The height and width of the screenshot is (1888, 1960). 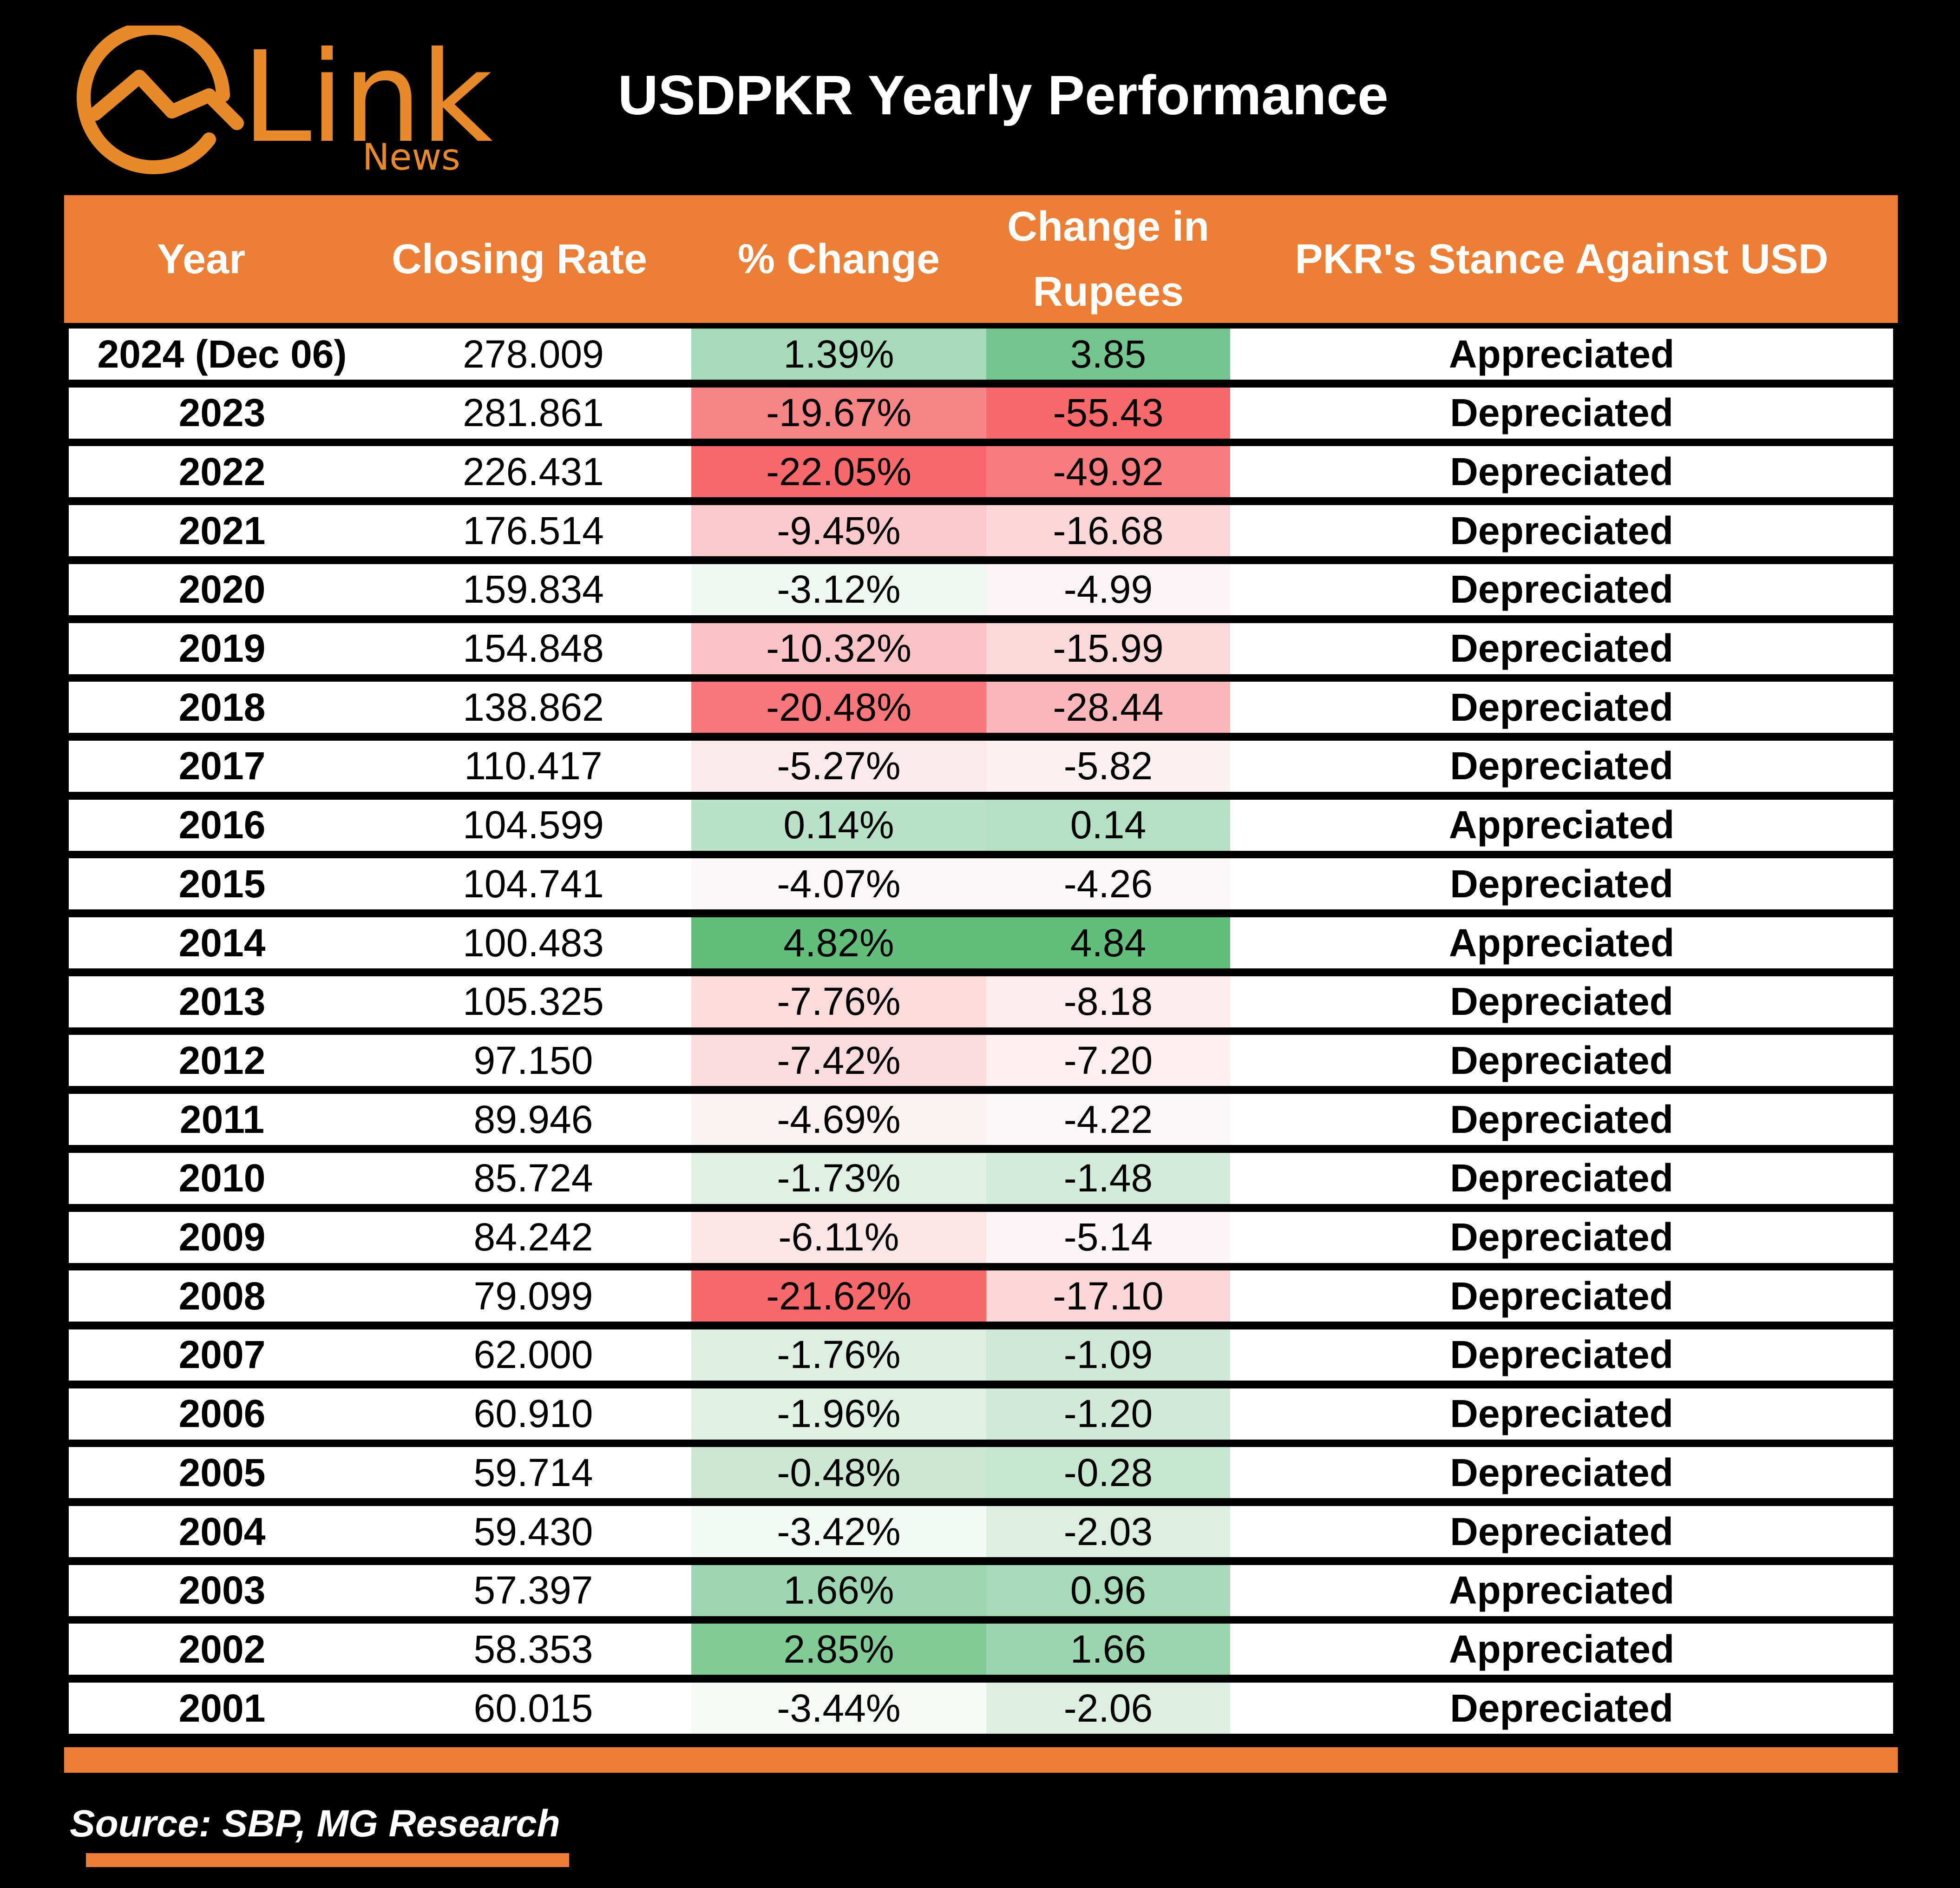 I want to click on year-cell: 2008, so click(x=222, y=1296).